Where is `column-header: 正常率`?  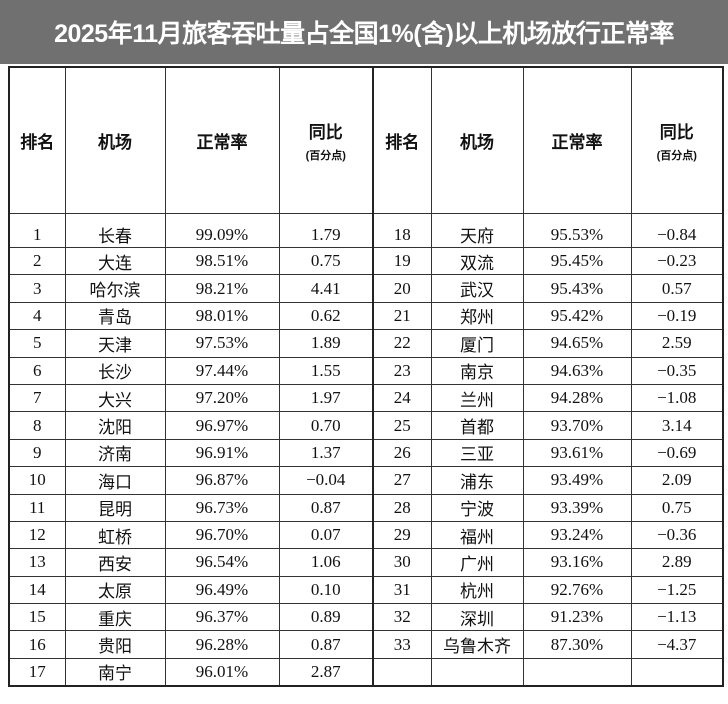 column-header: 正常率 is located at coordinates (577, 140).